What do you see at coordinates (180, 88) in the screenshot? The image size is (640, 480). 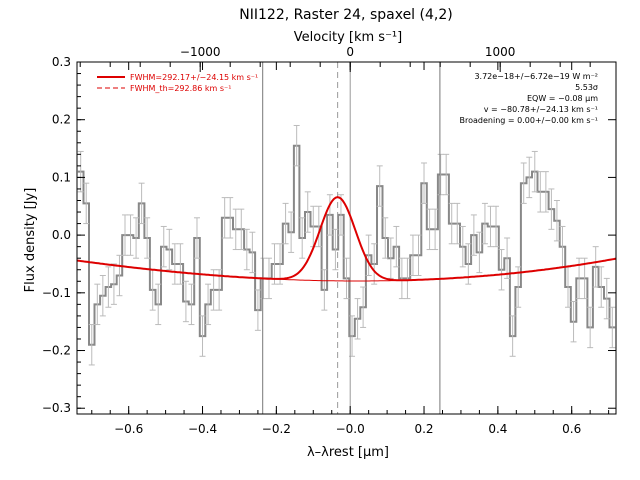 I see `legend-entry-fwhm-th: FWHM_th=292.86 km s⁻¹` at bounding box center [180, 88].